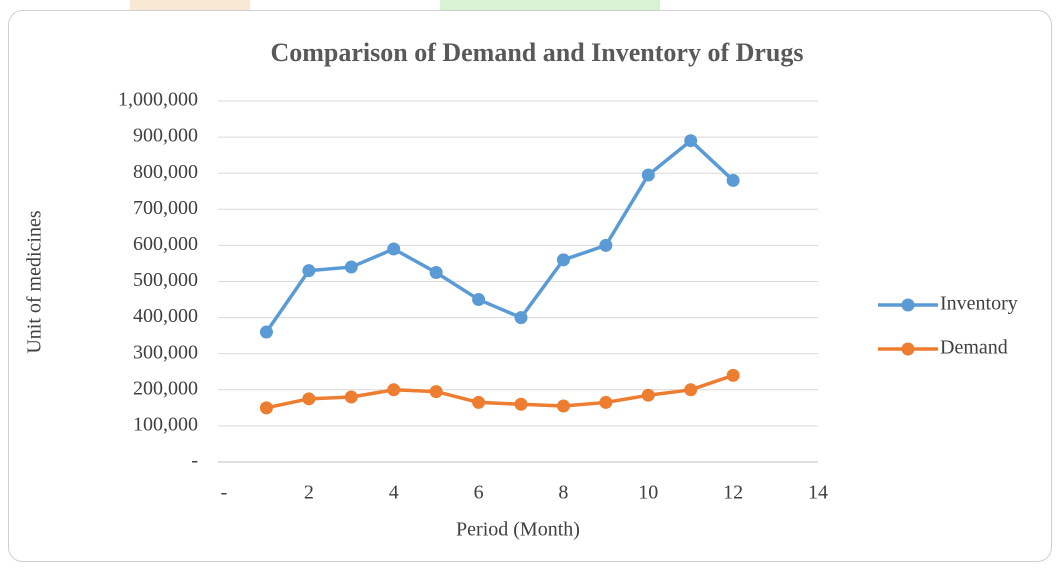 This screenshot has width=1060, height=570. Describe the element at coordinates (479, 493) in the screenshot. I see `x-tick-label: 6` at that location.